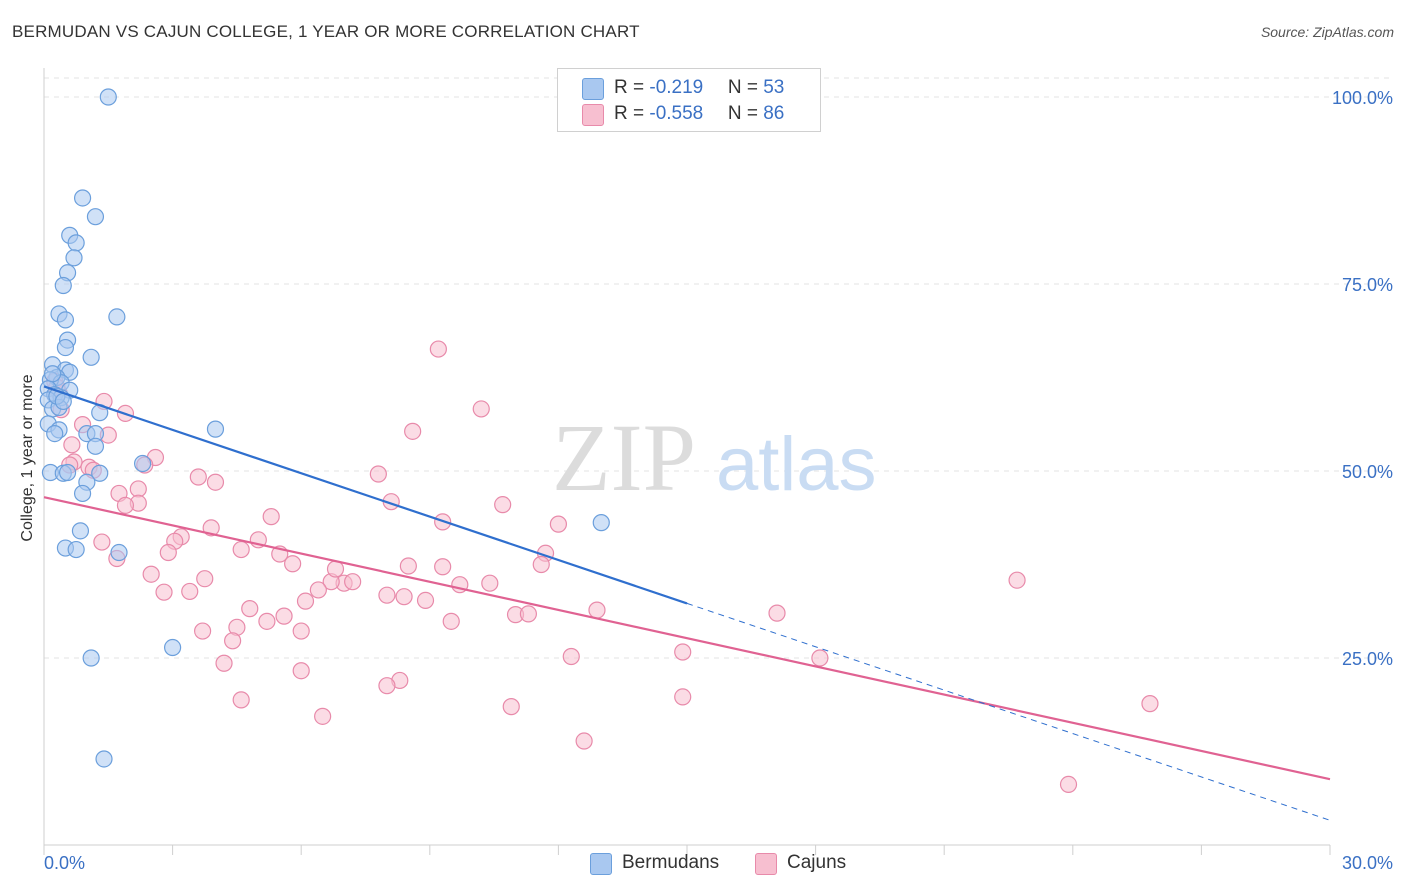 This screenshot has width=1406, height=892. What do you see at coordinates (365, 495) in the screenshot?
I see `bermudans-trend-line` at bounding box center [365, 495].